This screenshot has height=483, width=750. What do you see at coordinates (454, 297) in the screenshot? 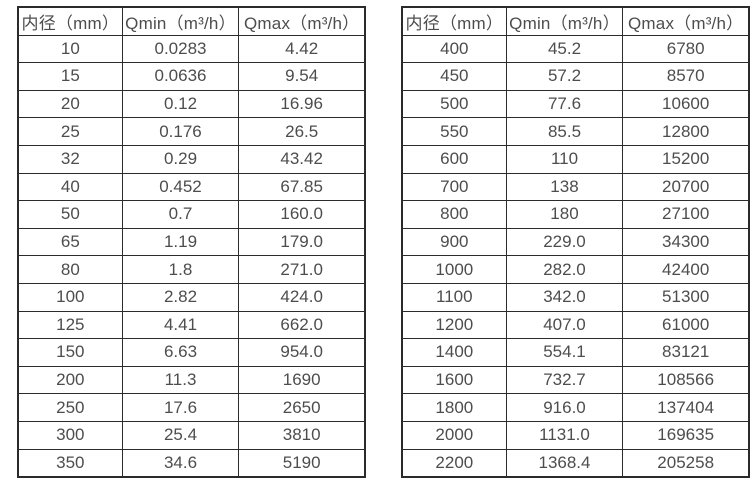
I see `diameter-cell: 1100` at bounding box center [454, 297].